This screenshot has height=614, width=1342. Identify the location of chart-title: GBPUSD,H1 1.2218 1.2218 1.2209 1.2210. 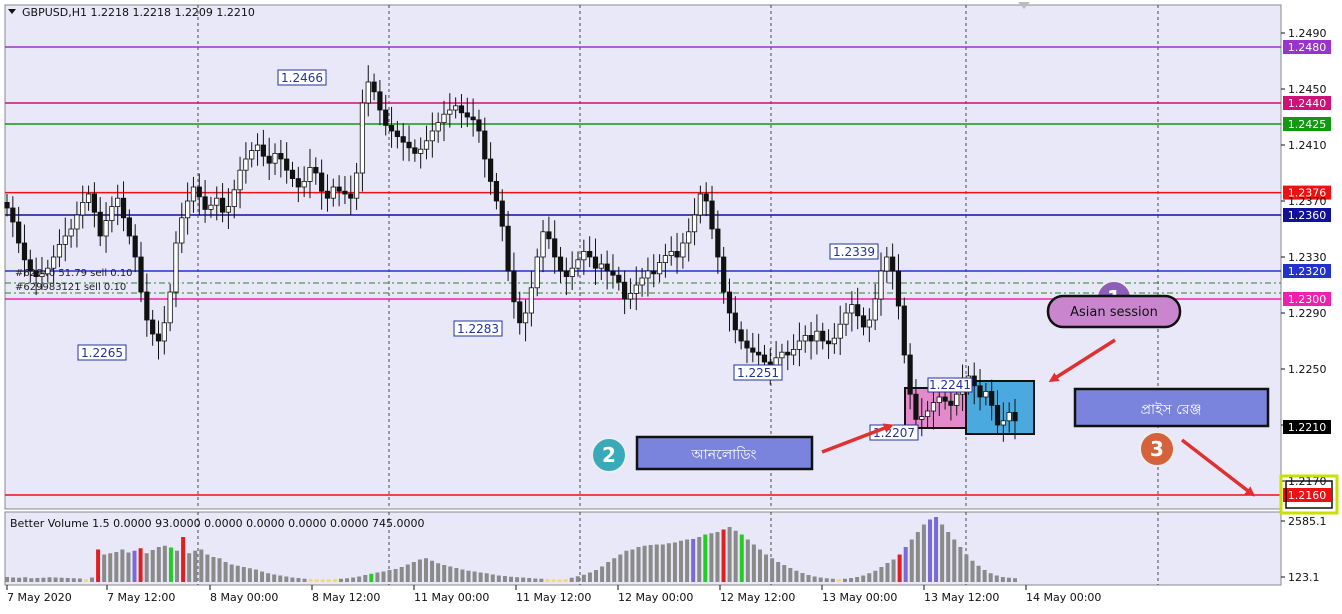
(138, 12).